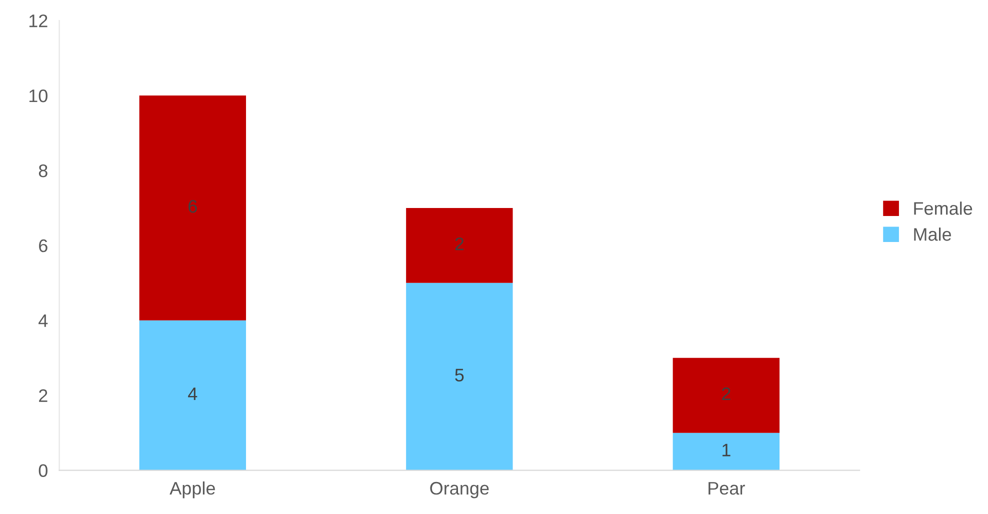  I want to click on y-tick-label: 10, so click(38, 95).